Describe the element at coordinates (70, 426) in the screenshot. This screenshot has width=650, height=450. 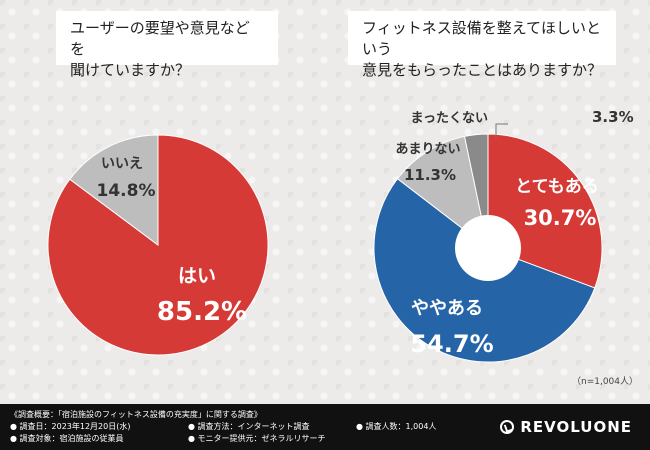
I see `survey-date: ● 調査日：2023年12月20日(水)` at that location.